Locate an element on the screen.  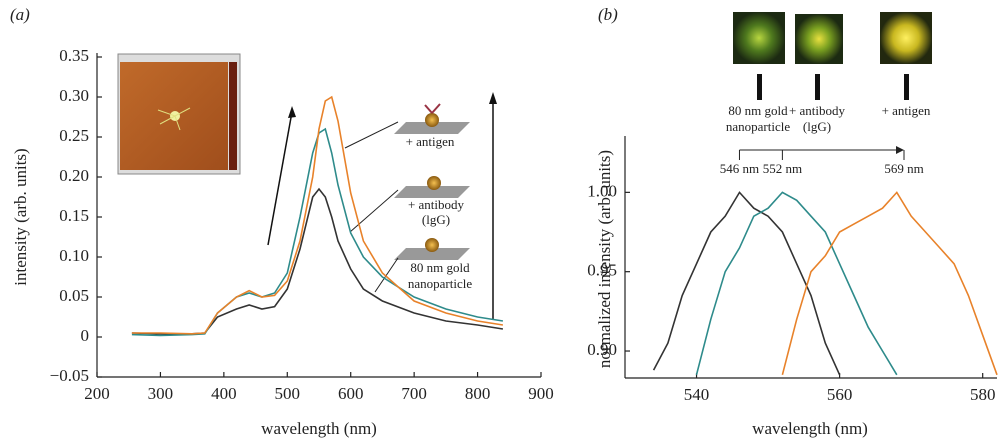
y-tick-label: 0.95 is located at coordinates (602, 270).